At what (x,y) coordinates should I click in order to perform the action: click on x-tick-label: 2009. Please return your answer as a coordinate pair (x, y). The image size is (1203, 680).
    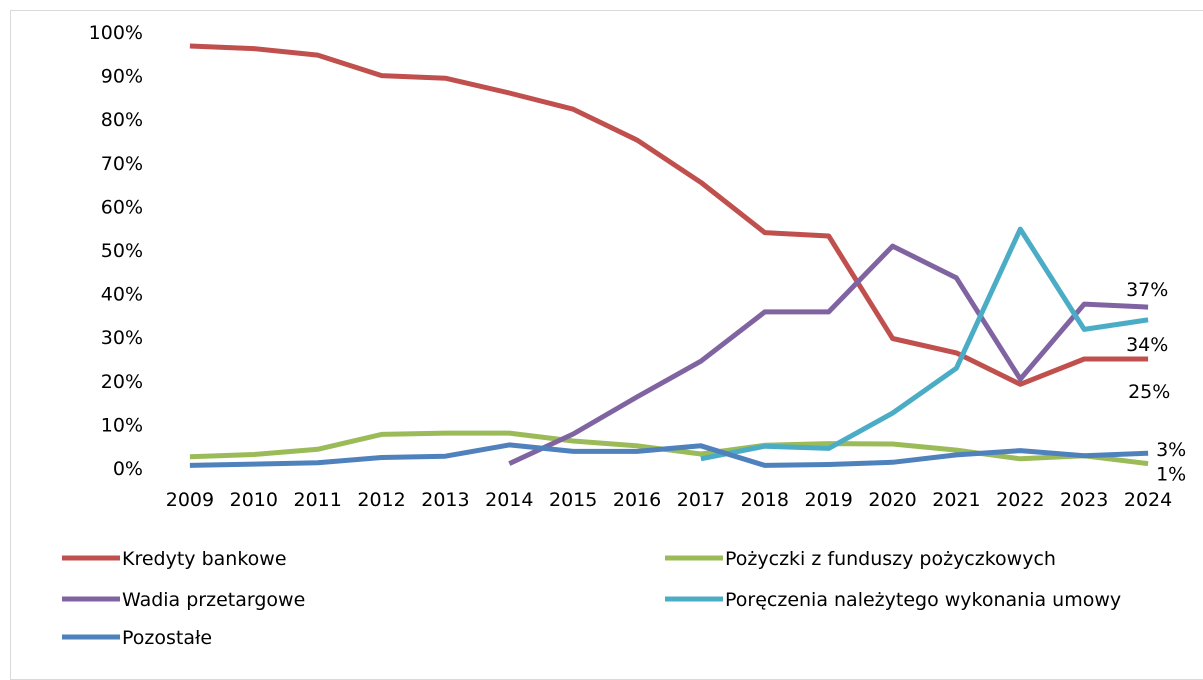
    Looking at the image, I should click on (190, 500).